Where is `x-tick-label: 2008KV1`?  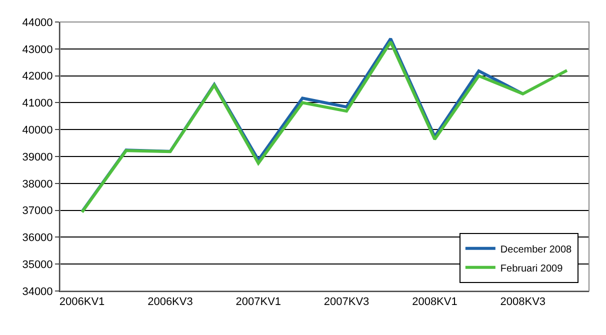 x-tick-label: 2008KV1 is located at coordinates (435, 302).